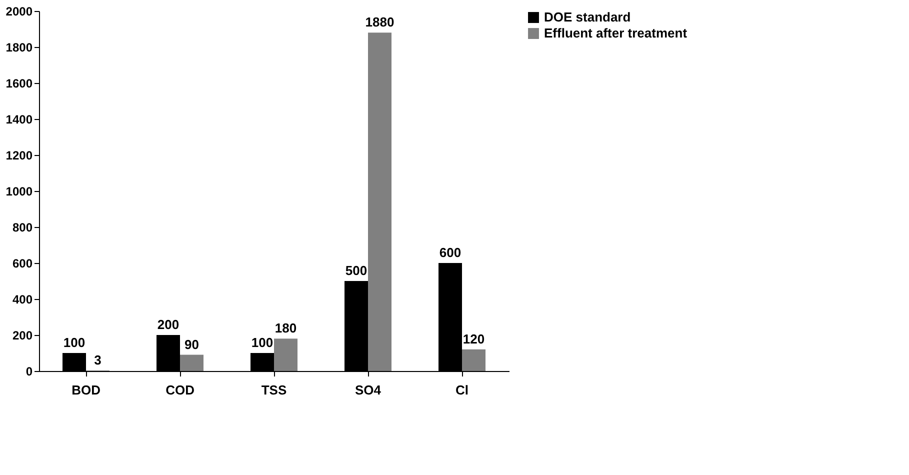  What do you see at coordinates (379, 22) in the screenshot?
I see `data-label: 1880` at bounding box center [379, 22].